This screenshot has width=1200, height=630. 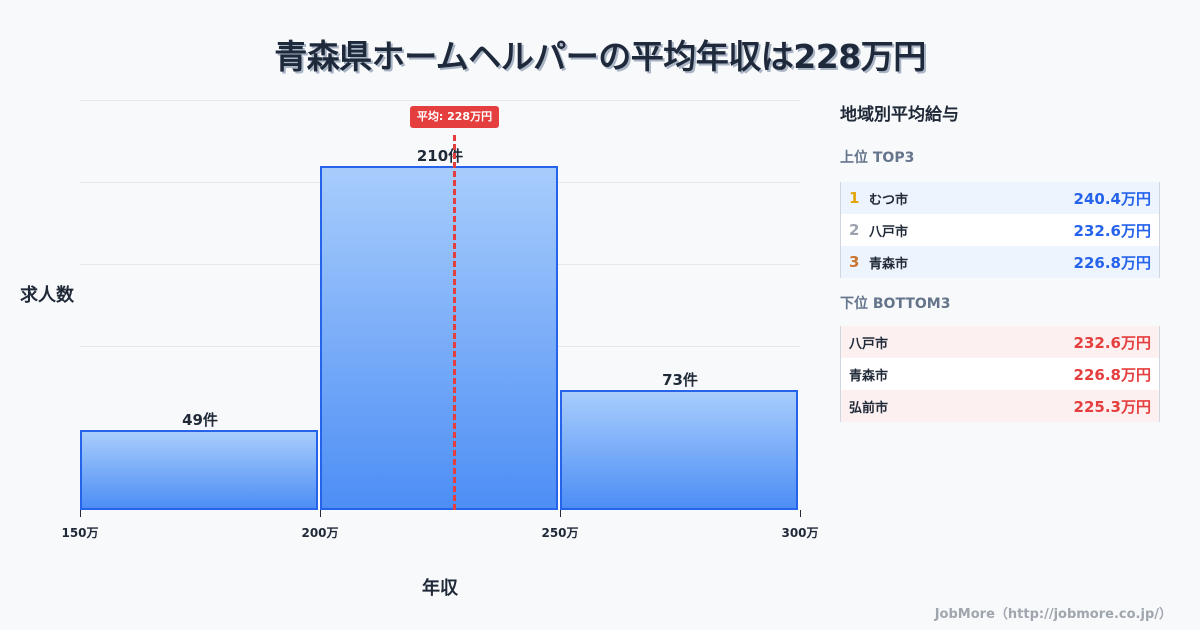 What do you see at coordinates (200, 419) in the screenshot?
I see `bar-value-label: 49件` at bounding box center [200, 419].